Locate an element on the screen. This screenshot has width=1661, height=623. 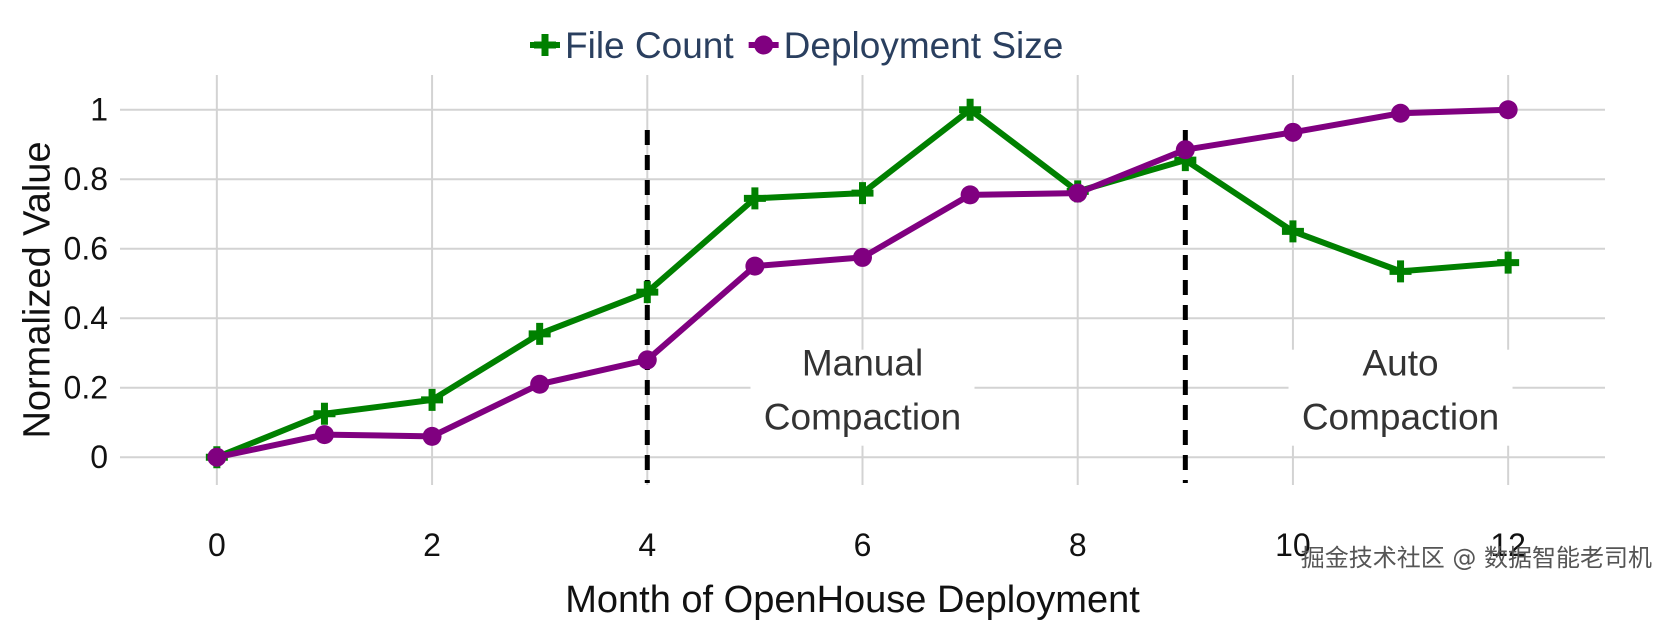
y-tick-label: 0.6 is located at coordinates (86, 249).